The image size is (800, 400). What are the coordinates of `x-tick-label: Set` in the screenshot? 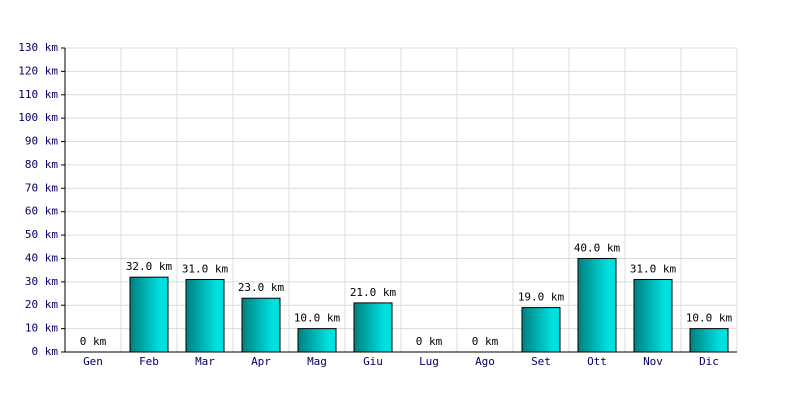 It's located at (541, 361).